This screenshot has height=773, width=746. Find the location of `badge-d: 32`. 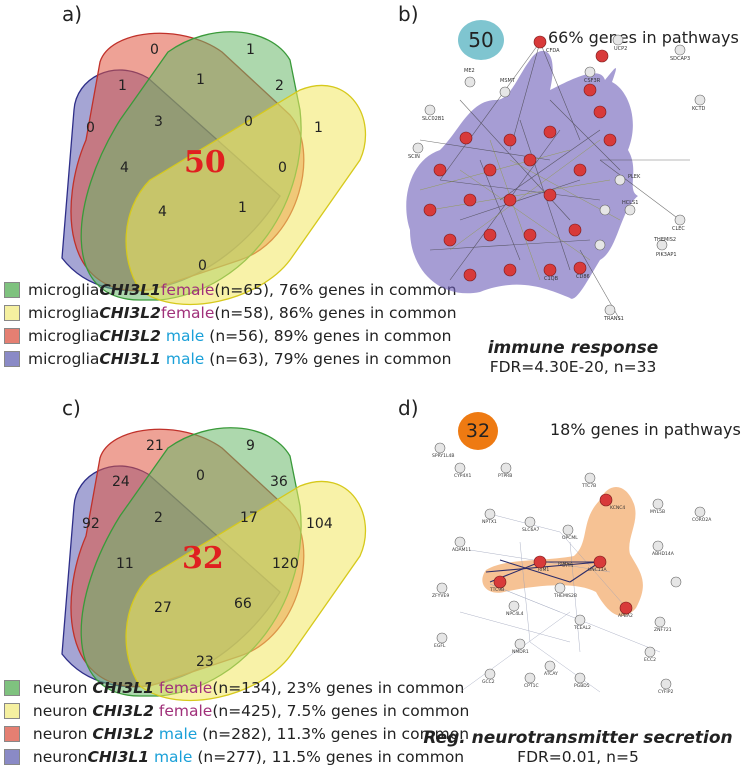

badge-d: 32 is located at coordinates (478, 431).